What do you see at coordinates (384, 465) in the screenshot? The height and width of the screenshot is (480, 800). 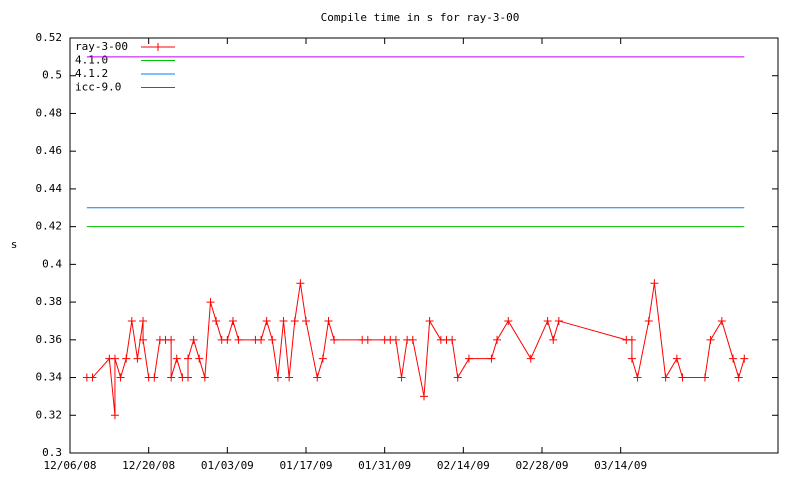 I see `x-tick-label: 01/31/09` at bounding box center [384, 465].